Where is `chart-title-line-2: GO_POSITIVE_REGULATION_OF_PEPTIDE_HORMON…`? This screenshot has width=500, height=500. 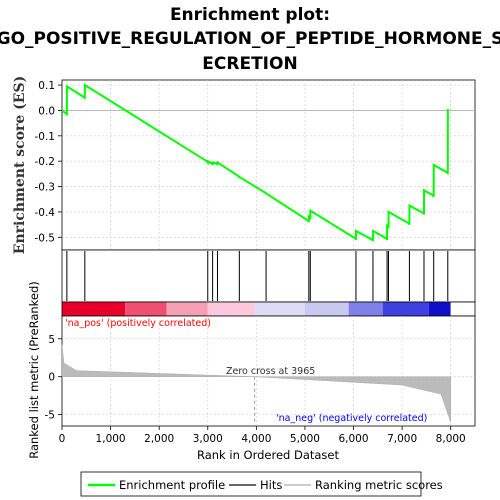
chart-title-line-2: GO_POSITIVE_REGULATION_OF_PEPTIDE_HORMON… is located at coordinates (250, 39).